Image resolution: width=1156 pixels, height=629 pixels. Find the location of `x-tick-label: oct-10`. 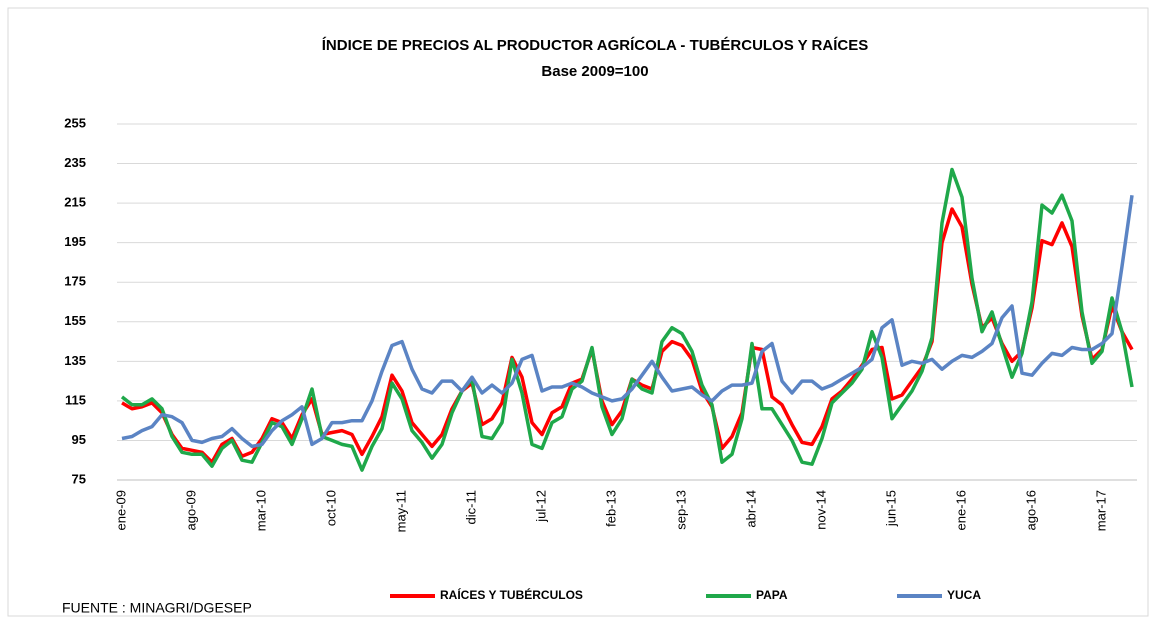

x-tick-label: oct-10 is located at coordinates (330, 508).